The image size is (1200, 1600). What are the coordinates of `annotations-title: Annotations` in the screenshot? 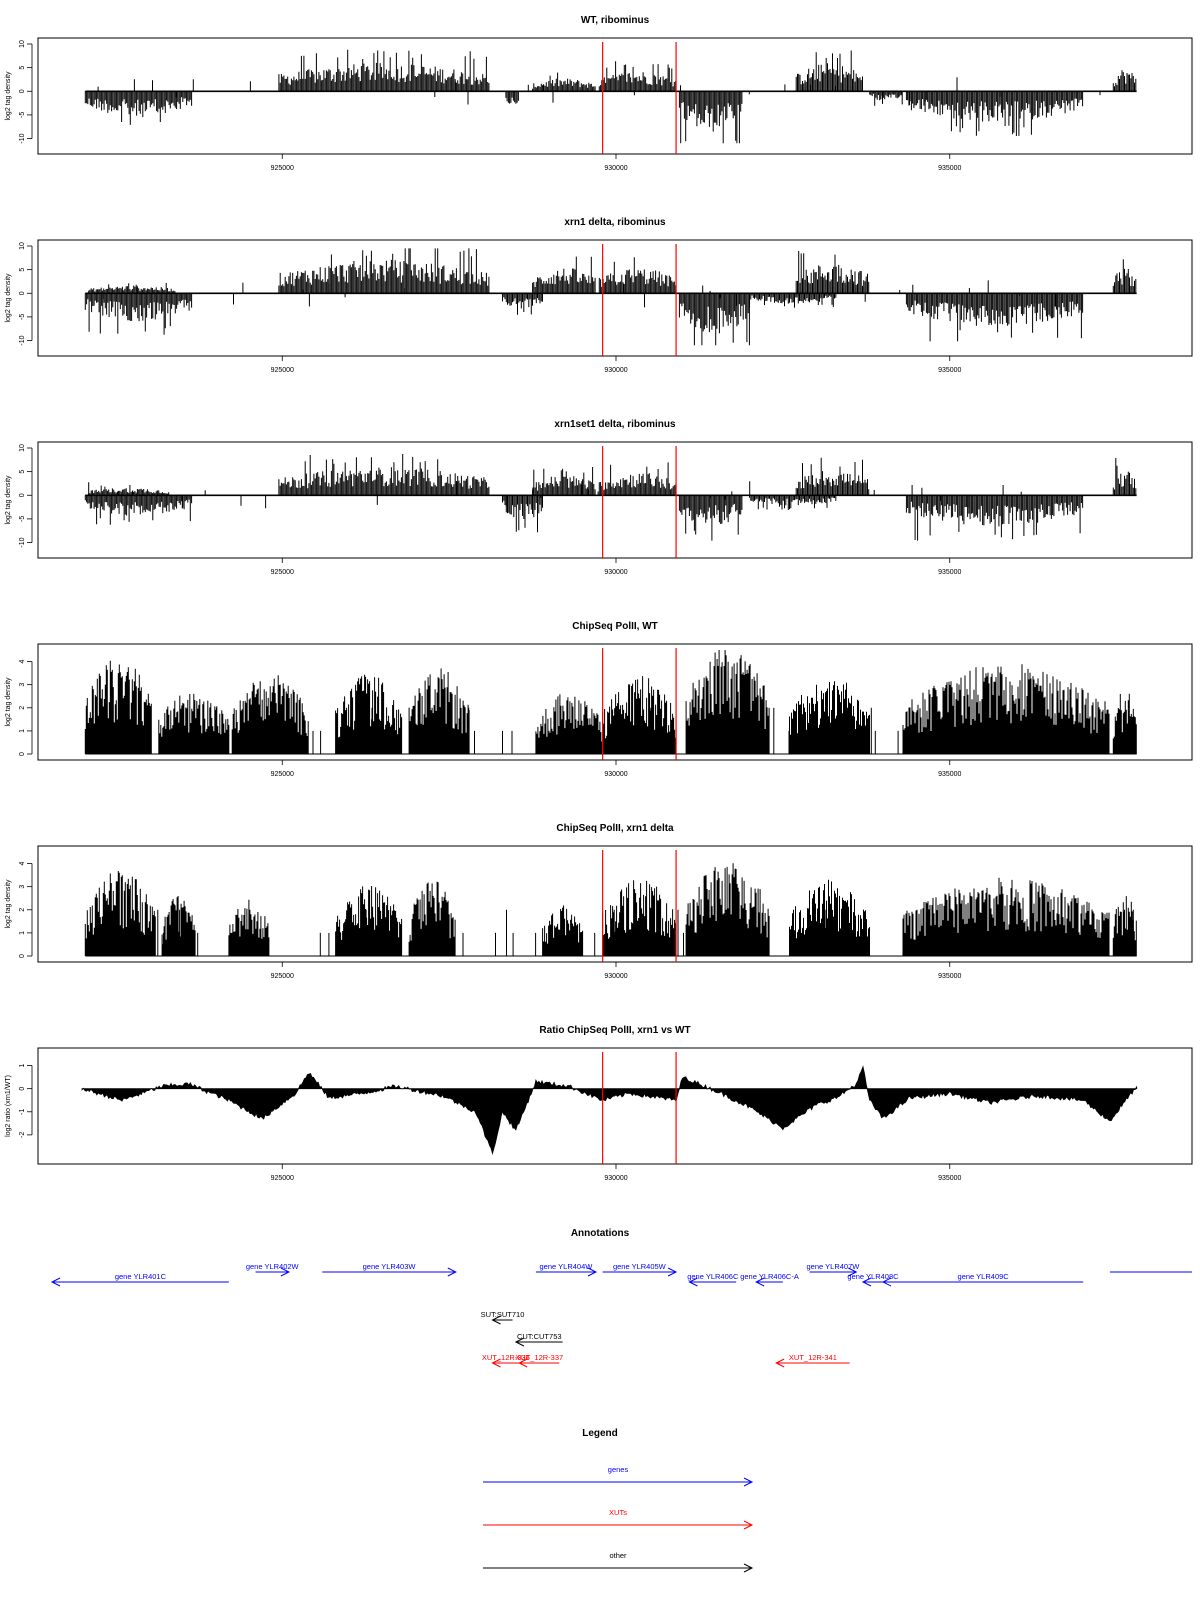 It's located at (600, 1233).